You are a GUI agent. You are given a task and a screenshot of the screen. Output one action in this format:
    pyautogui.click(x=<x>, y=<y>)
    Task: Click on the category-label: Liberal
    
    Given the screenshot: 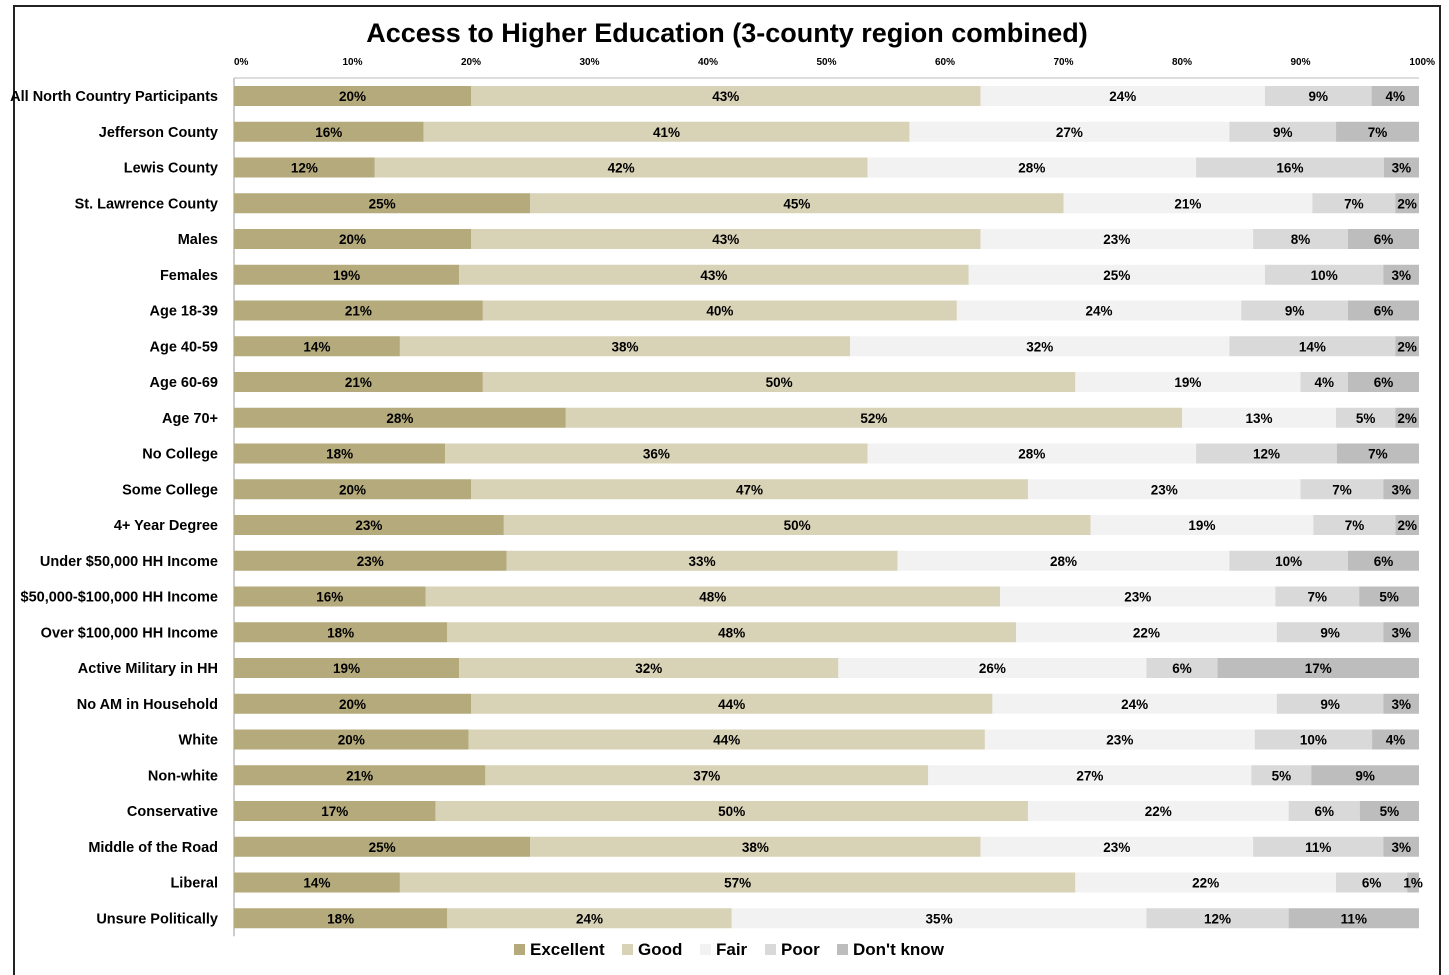 What is the action you would take?
    pyautogui.click(x=194, y=884)
    